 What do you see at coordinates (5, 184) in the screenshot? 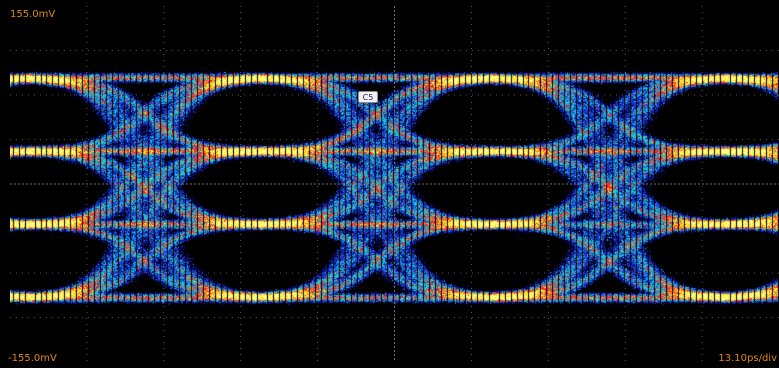
I see `display-left-border` at bounding box center [5, 184].